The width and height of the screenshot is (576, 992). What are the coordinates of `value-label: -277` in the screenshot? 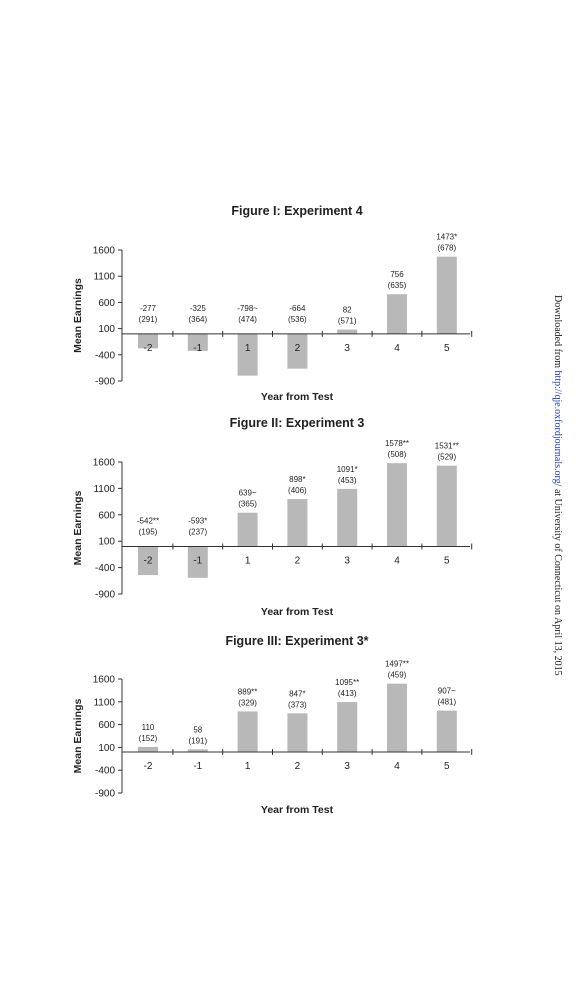 It's located at (148, 308).